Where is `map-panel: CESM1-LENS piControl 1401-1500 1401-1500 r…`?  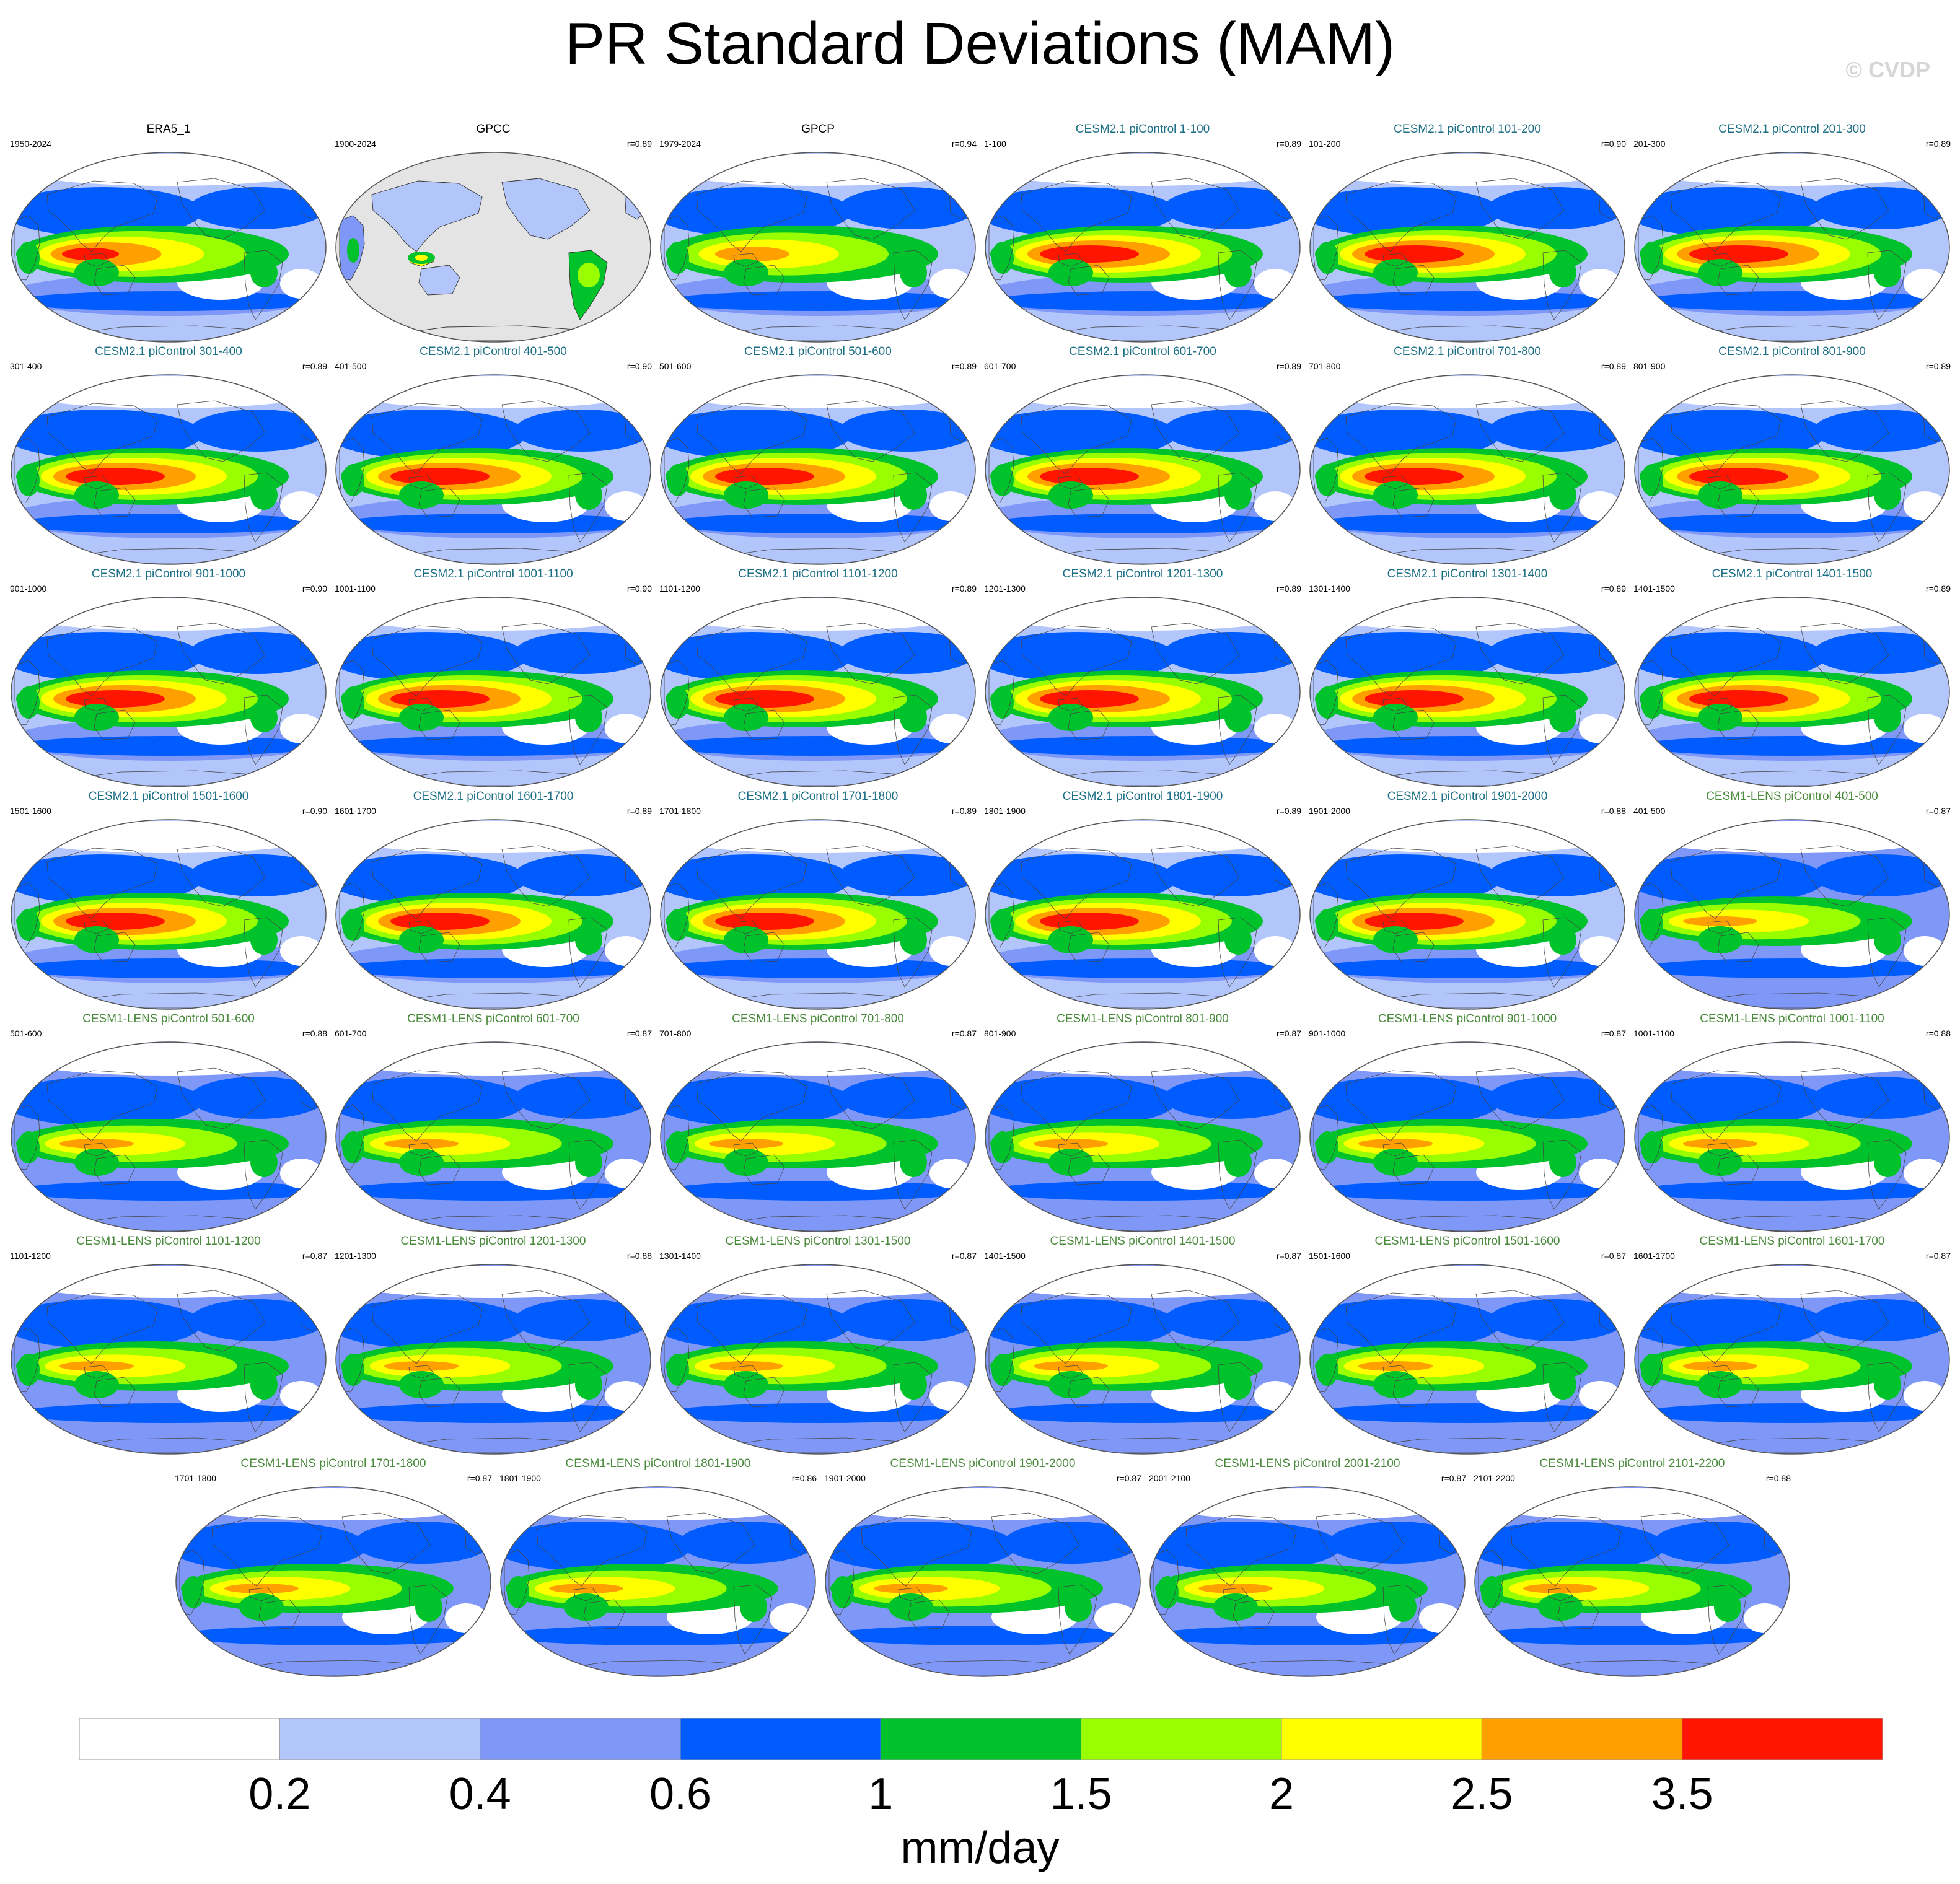 map-panel: CESM1-LENS piControl 1401-1500 1401-1500 r… is located at coordinates (1142, 1345).